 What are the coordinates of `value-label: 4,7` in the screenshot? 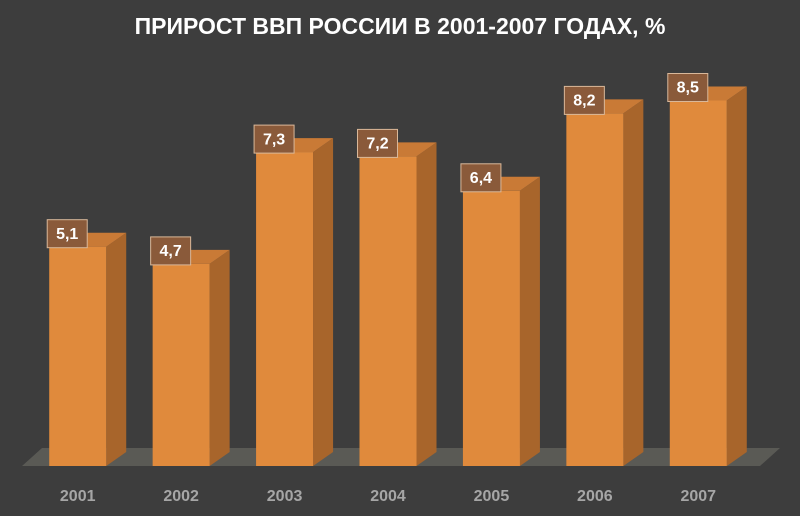 It's located at (171, 251).